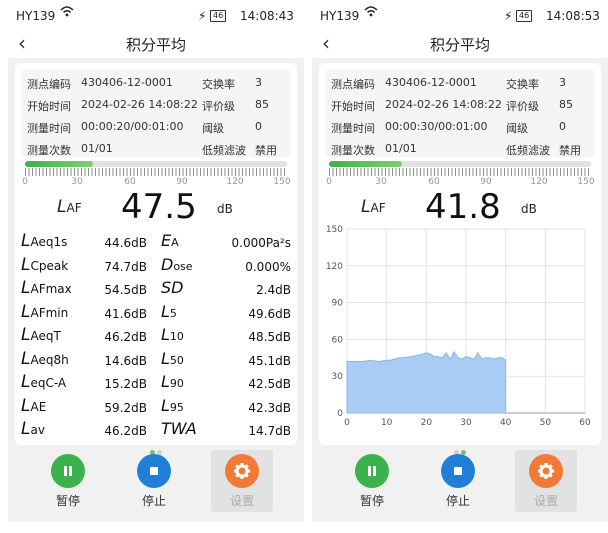 This screenshot has height=533, width=608. What do you see at coordinates (156, 164) in the screenshot?
I see `level-bar` at bounding box center [156, 164].